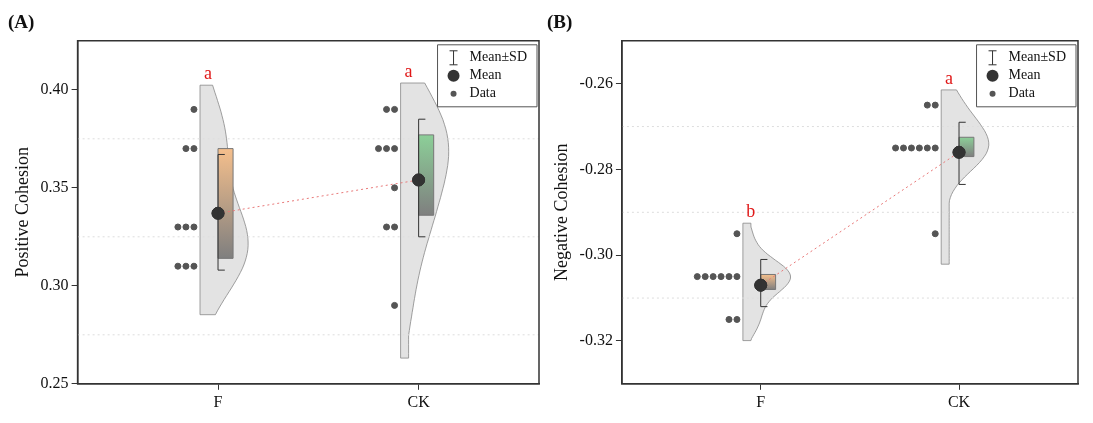 This screenshot has width=1093, height=423. I want to click on chart-title: (B), so click(560, 22).